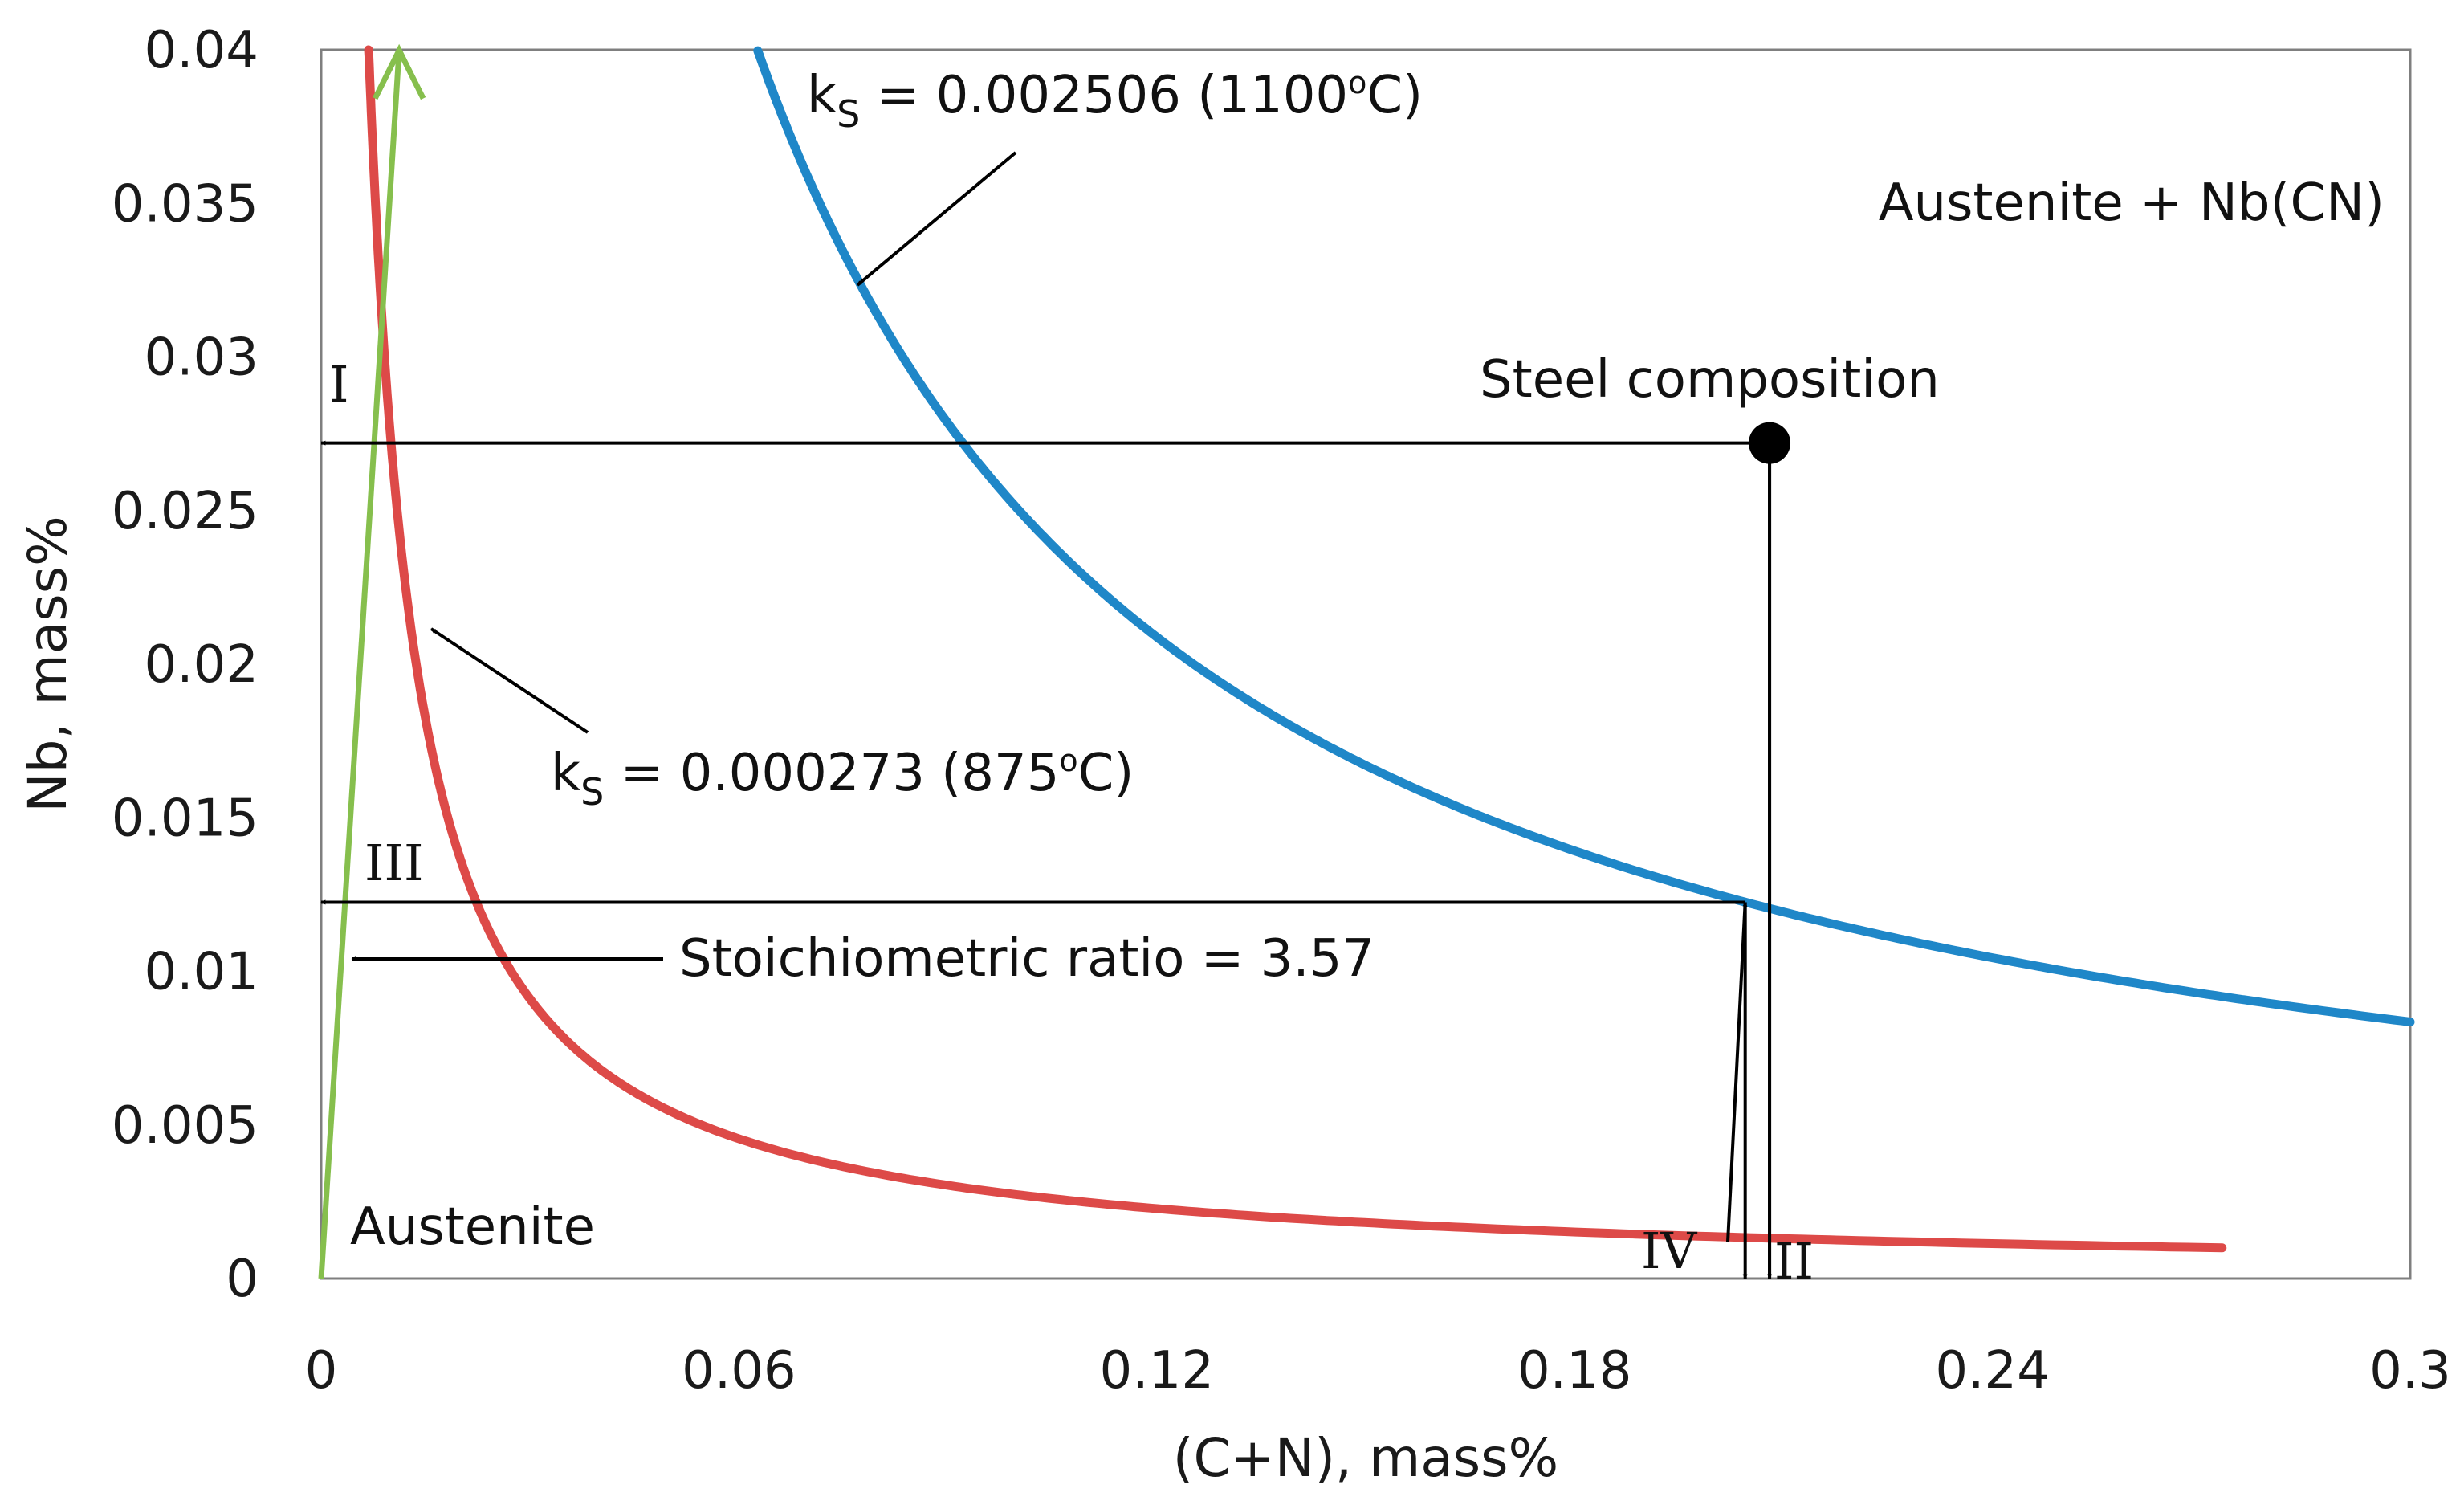  I want to click on x-tick-label: 0.12, so click(1157, 1371).